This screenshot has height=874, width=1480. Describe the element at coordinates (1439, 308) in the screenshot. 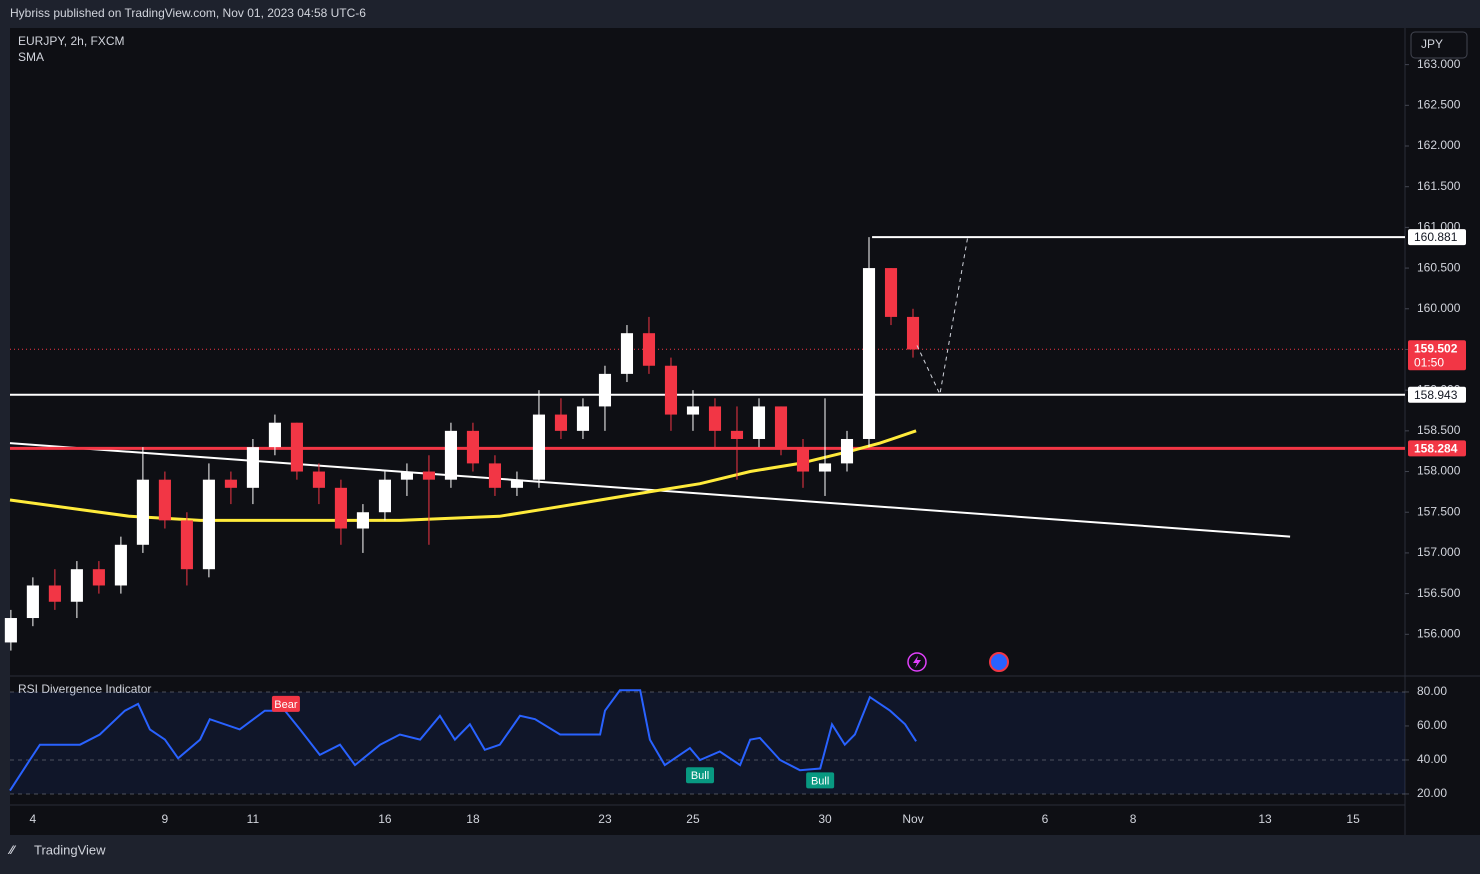

I see `y-tick-label: 160.000` at that location.